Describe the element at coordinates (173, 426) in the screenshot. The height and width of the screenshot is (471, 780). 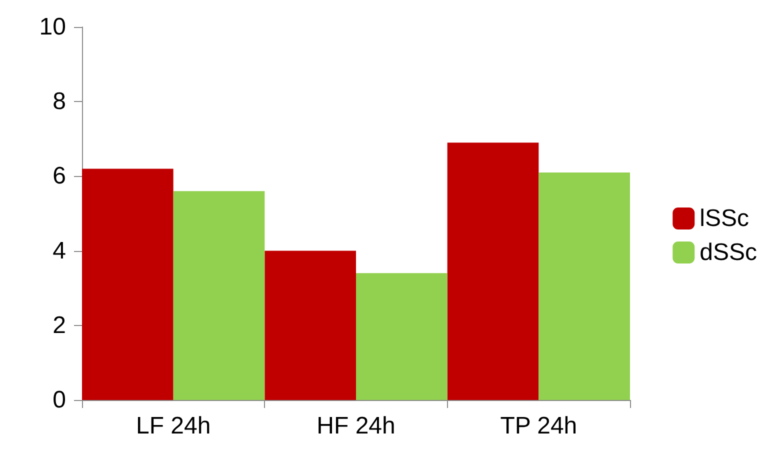
I see `x-tick-label: LF 24h` at that location.